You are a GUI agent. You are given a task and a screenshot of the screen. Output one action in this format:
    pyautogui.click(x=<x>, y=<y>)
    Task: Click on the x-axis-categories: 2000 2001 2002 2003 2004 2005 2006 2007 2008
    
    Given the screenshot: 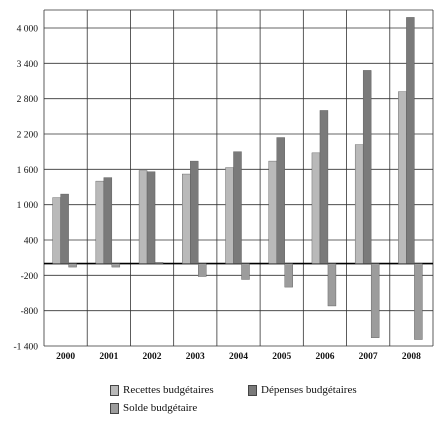 What is the action you would take?
    pyautogui.click(x=238, y=356)
    